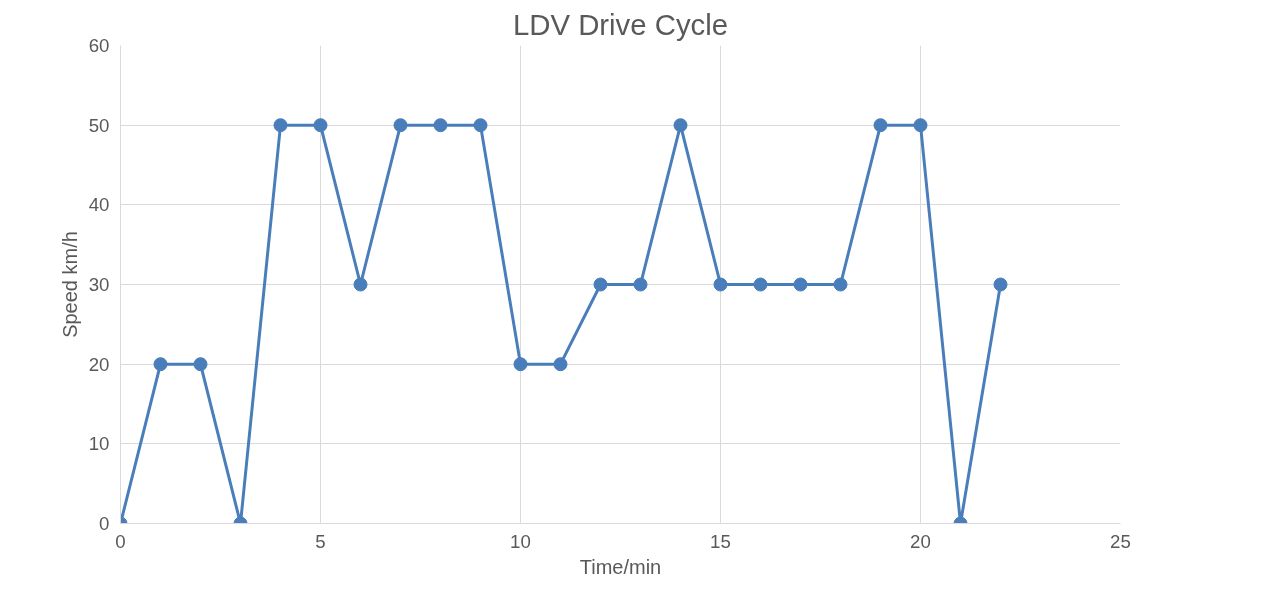  Describe the element at coordinates (920, 541) in the screenshot. I see `x-tick-label: 20` at that location.